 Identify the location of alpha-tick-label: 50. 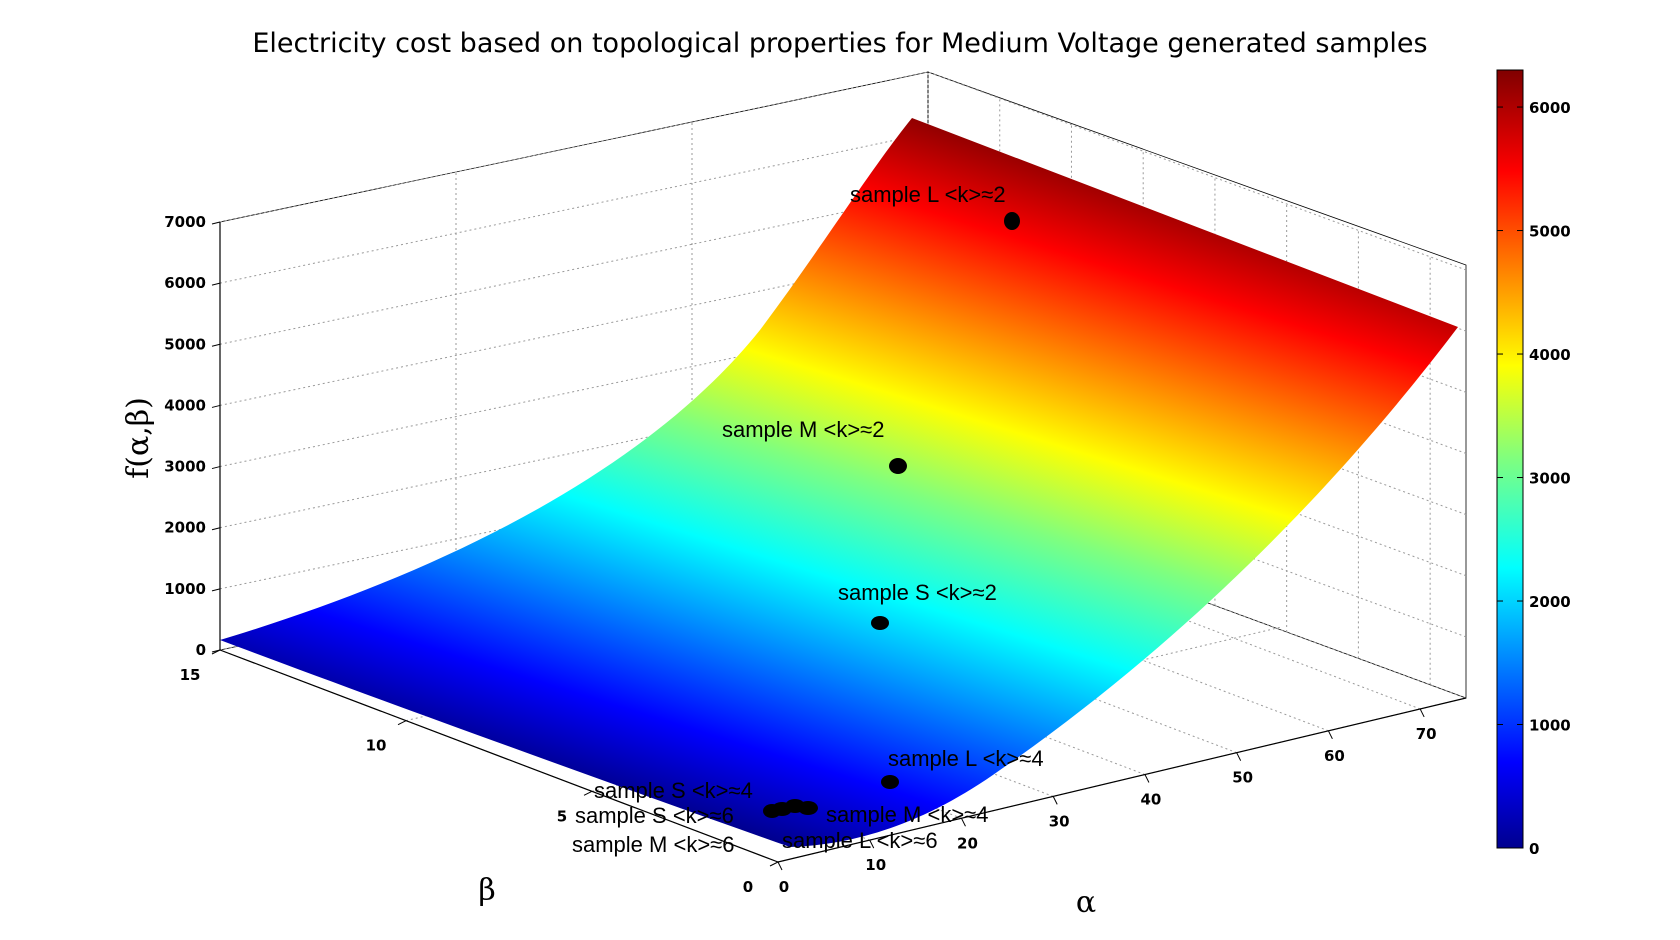
(1242, 778).